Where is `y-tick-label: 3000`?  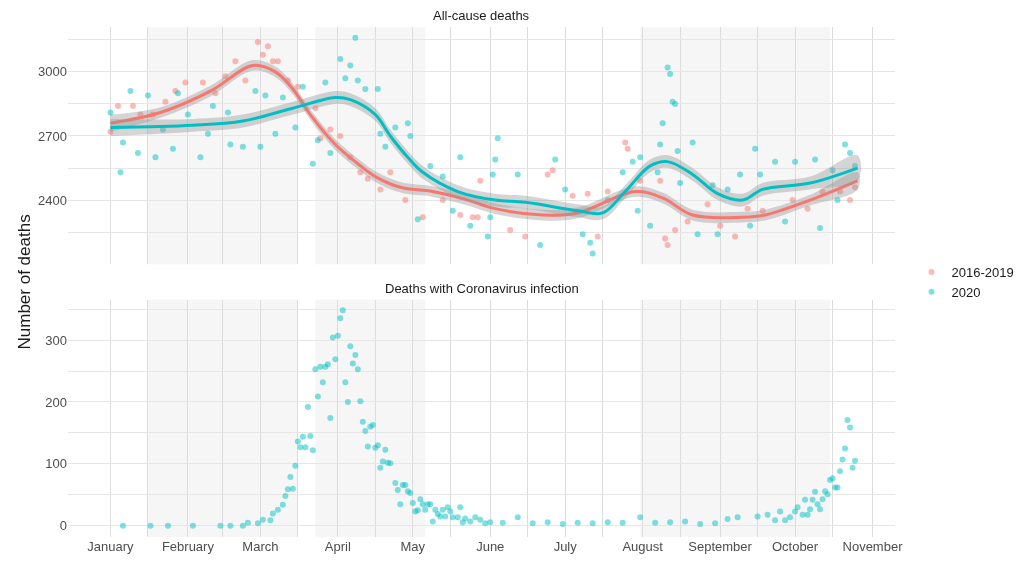 y-tick-label: 3000 is located at coordinates (52, 72).